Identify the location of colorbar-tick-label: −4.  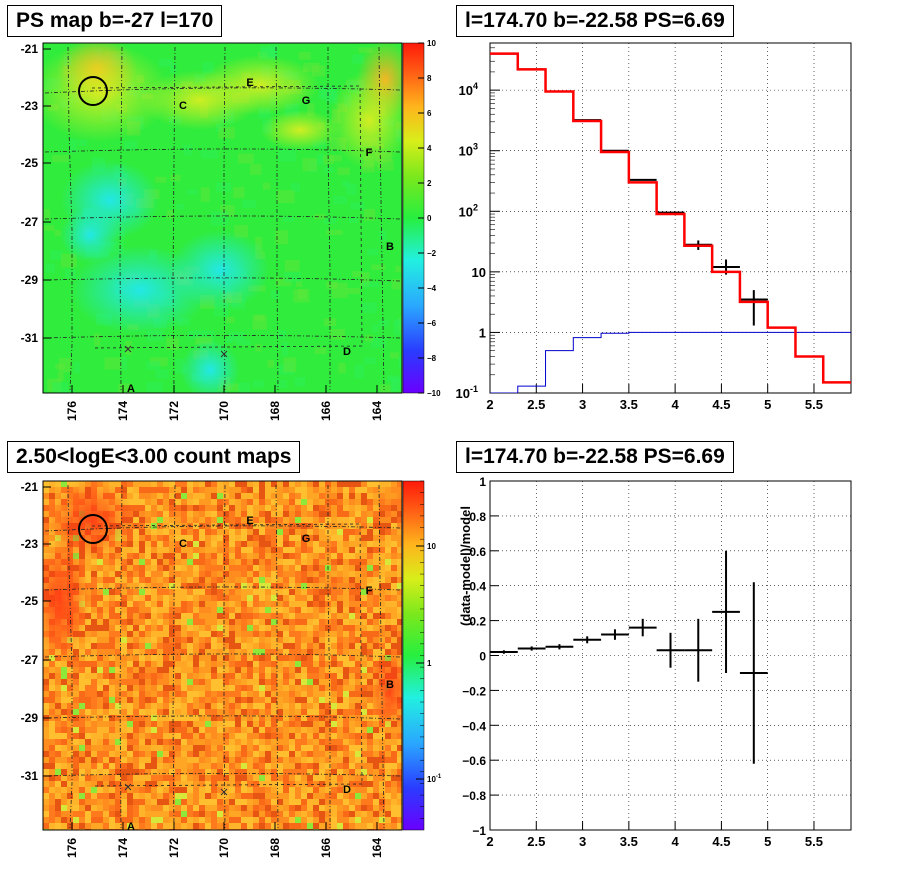
(432, 288).